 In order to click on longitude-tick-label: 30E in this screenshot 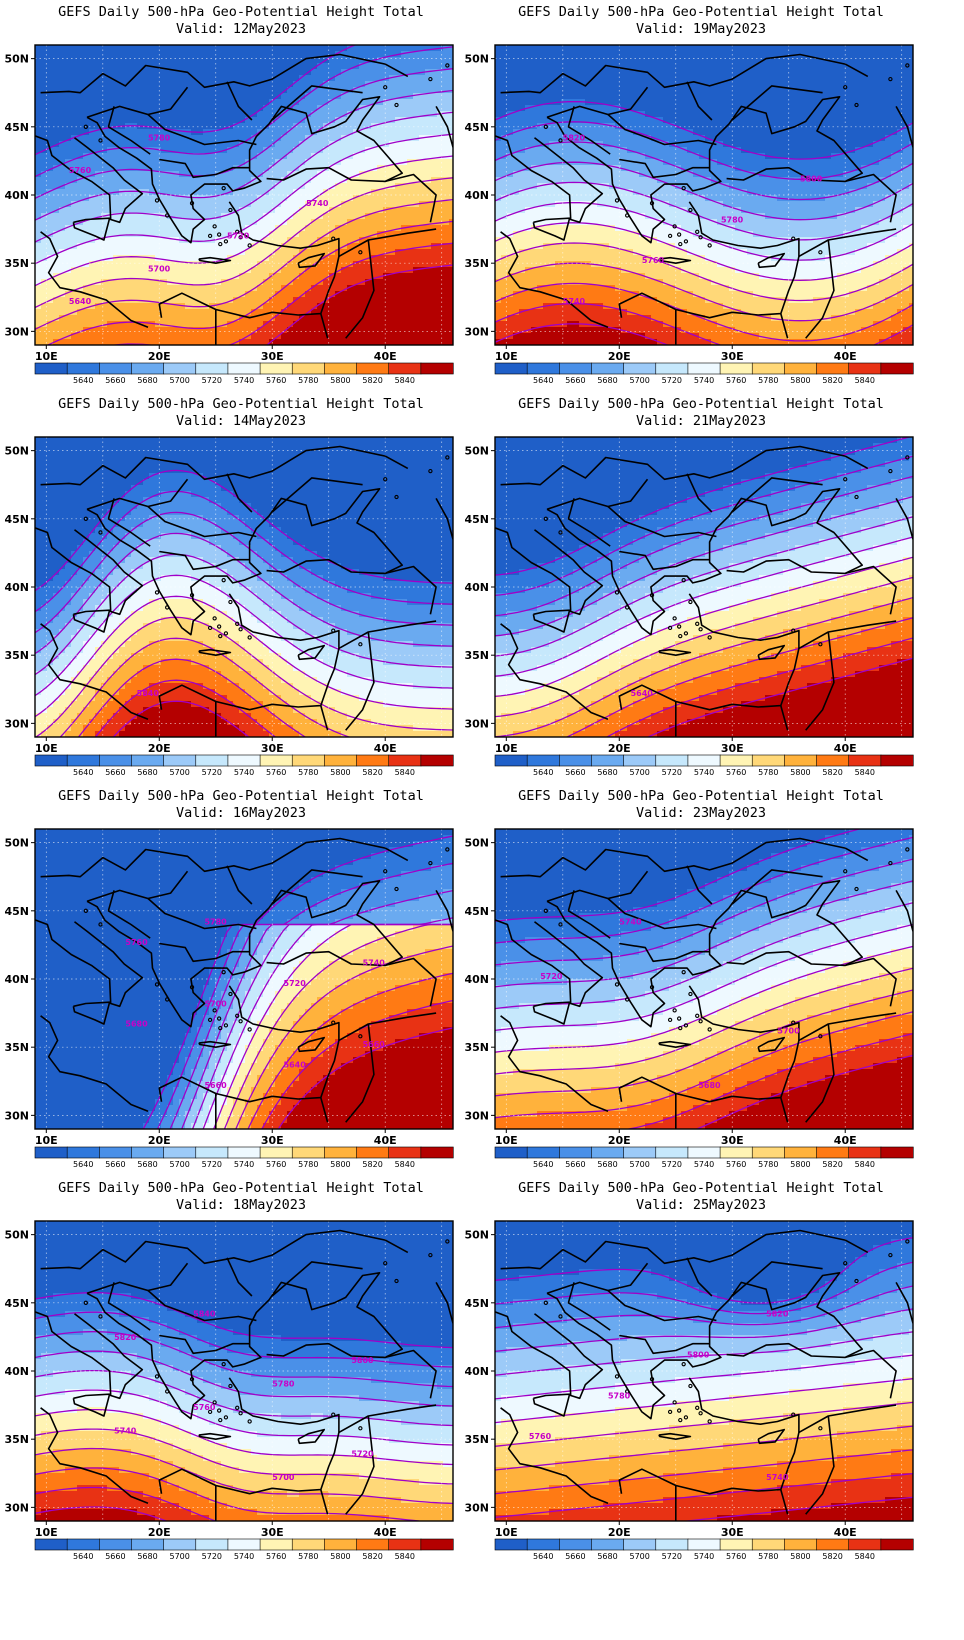, I will do `click(272, 1532)`.